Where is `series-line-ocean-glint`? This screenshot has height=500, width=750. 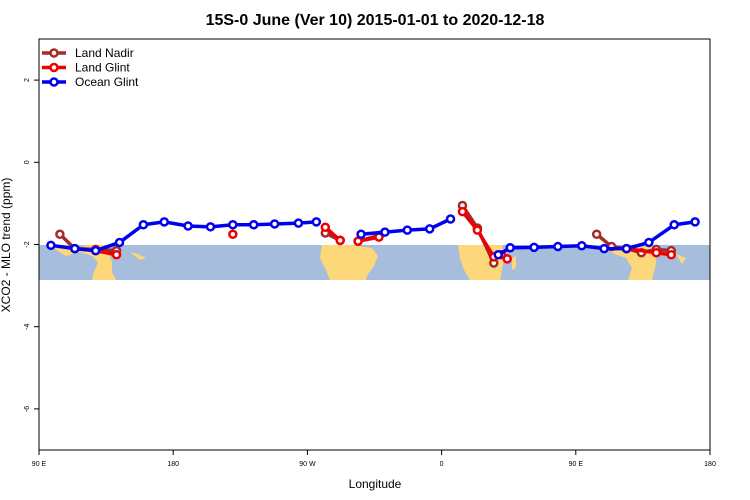 series-line-ocean-glint is located at coordinates (596, 238).